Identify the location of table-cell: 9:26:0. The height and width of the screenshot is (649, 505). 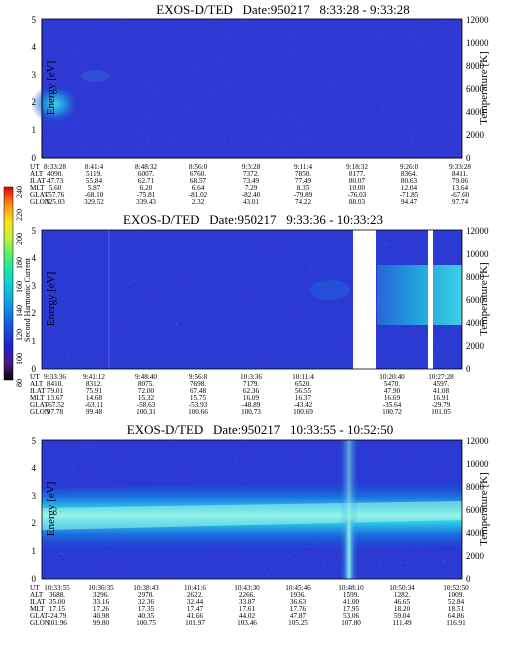
(409, 167).